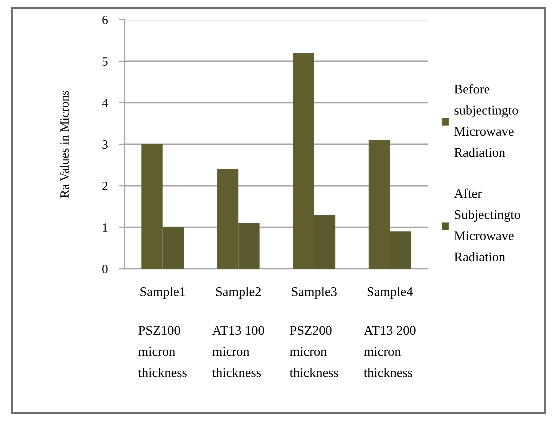 Image resolution: width=558 pixels, height=425 pixels. What do you see at coordinates (163, 293) in the screenshot?
I see `x-tick-label: Sample1` at bounding box center [163, 293].